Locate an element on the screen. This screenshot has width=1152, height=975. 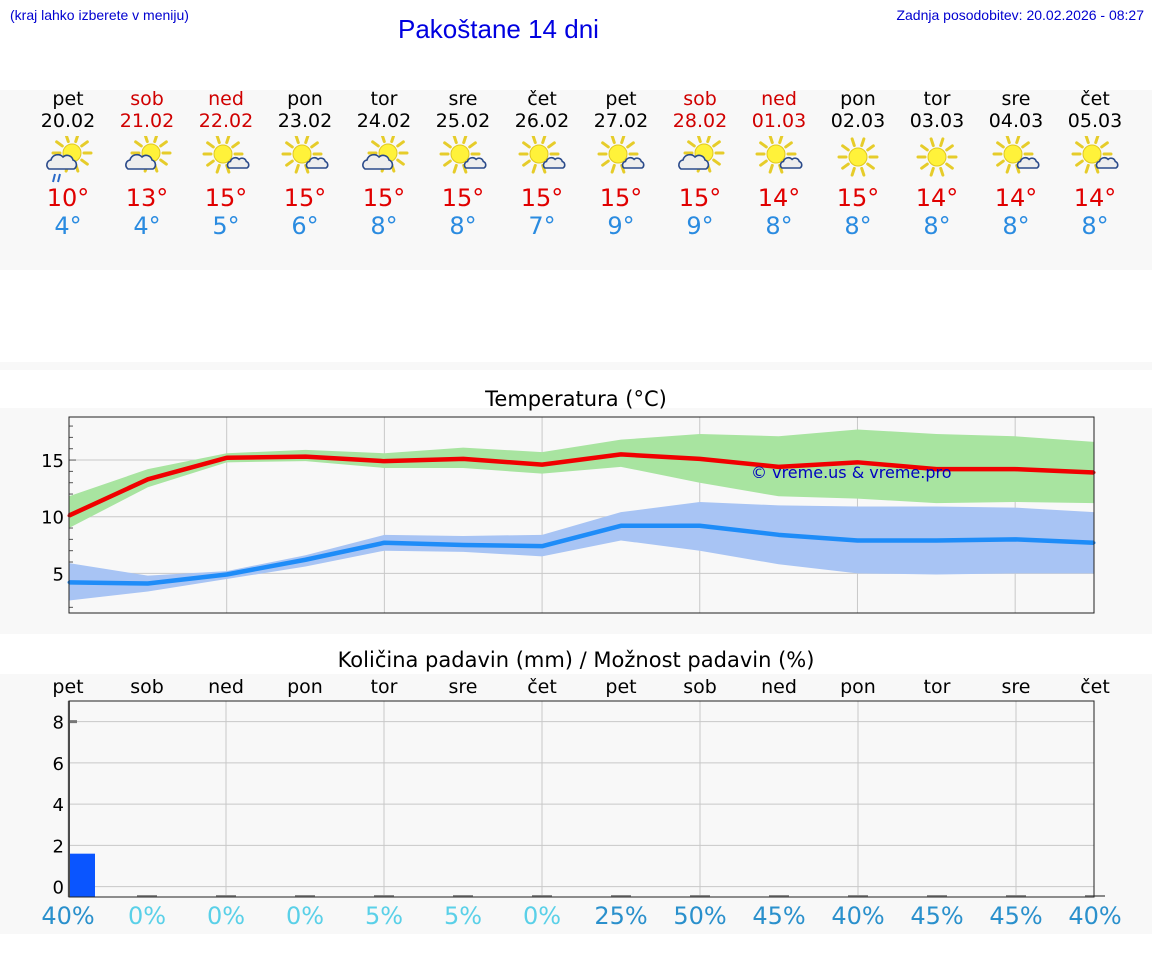
day-column: pon 02.03 15° 8° is located at coordinates (858, 164).